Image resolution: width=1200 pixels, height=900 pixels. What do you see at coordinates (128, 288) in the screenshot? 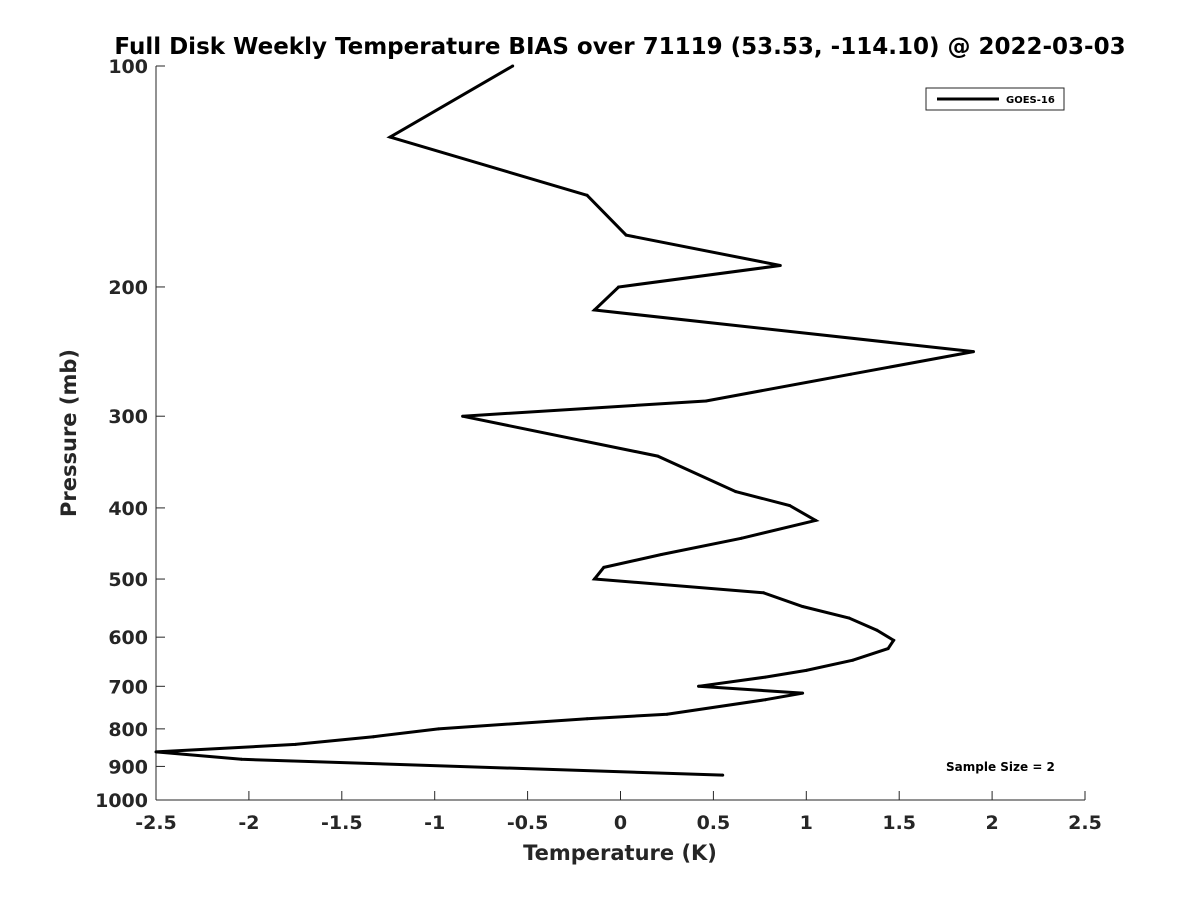
I see `y-tick-label: 200` at bounding box center [128, 288].